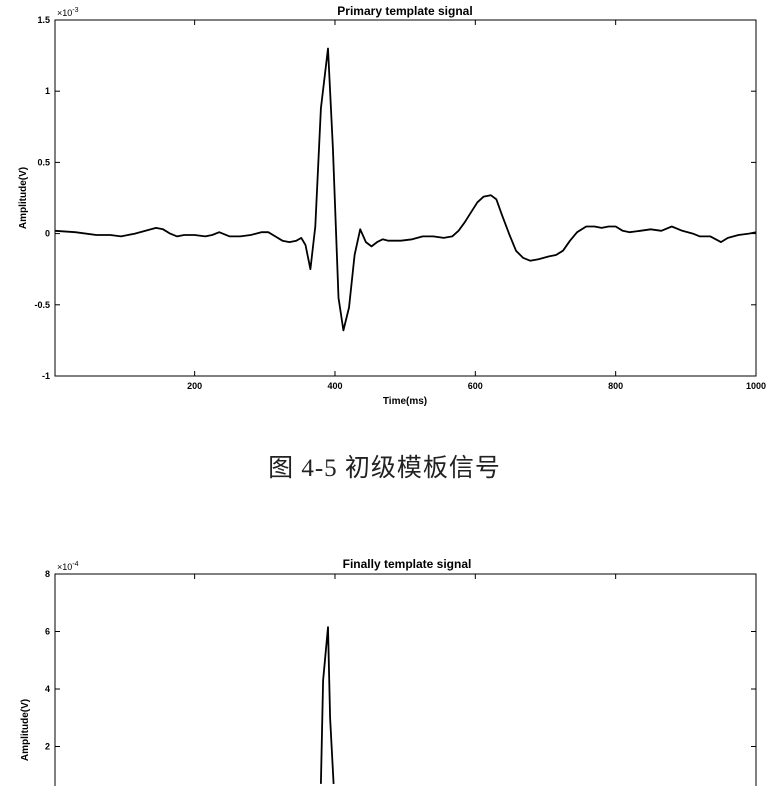 The height and width of the screenshot is (786, 769). I want to click on y-tick-label: 4, so click(47, 689).